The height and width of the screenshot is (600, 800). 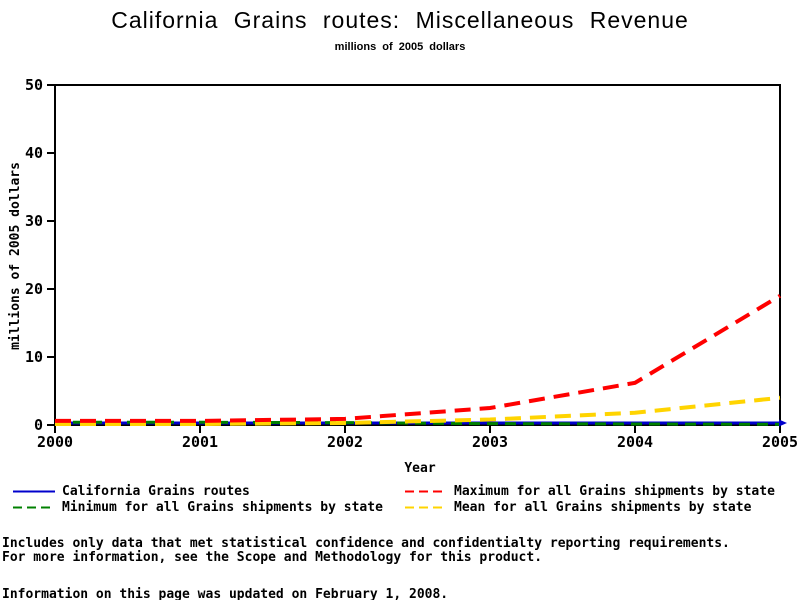 I want to click on legend-line-sample-dashed-green, so click(x=34, y=507).